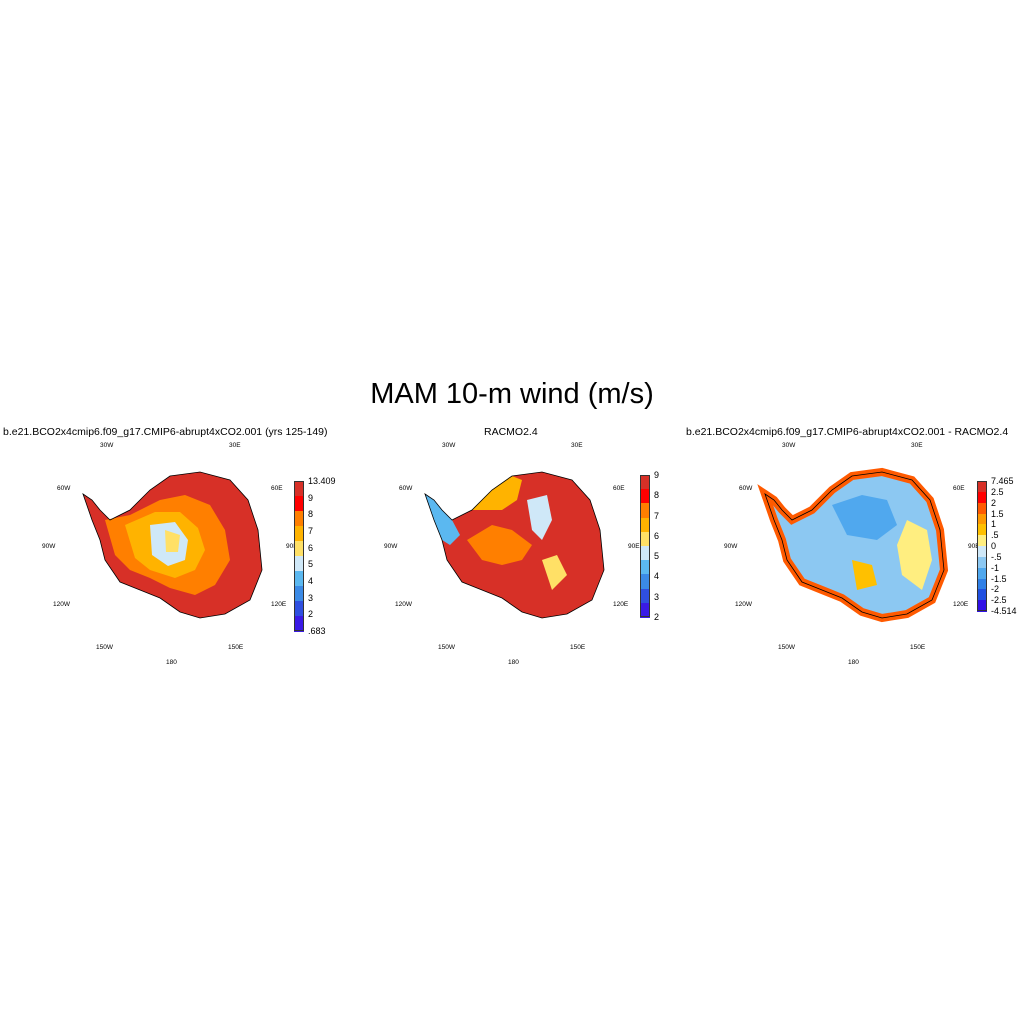 Image resolution: width=1024 pixels, height=1024 pixels. Describe the element at coordinates (995, 589) in the screenshot. I see `colorbar-tick-label: -2` at that location.